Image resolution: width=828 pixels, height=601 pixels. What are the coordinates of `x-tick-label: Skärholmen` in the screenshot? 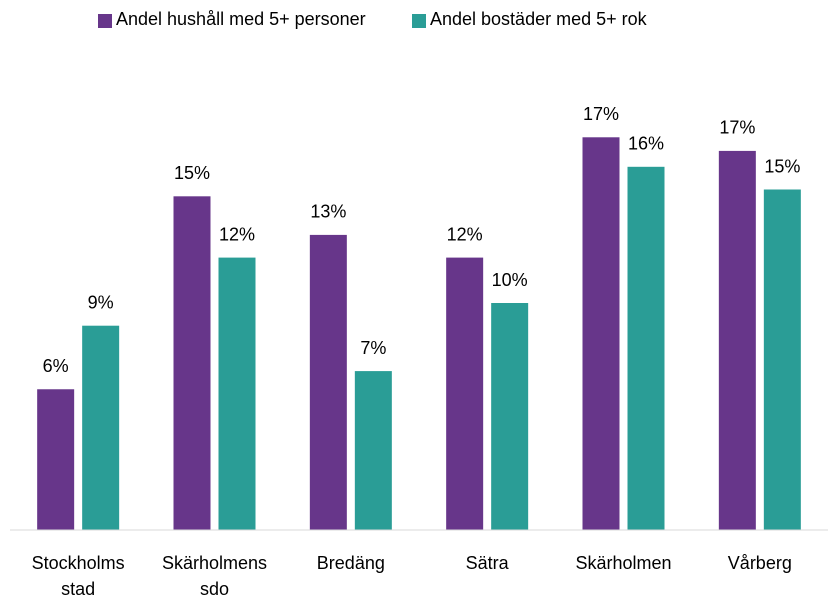 It's located at (623, 563).